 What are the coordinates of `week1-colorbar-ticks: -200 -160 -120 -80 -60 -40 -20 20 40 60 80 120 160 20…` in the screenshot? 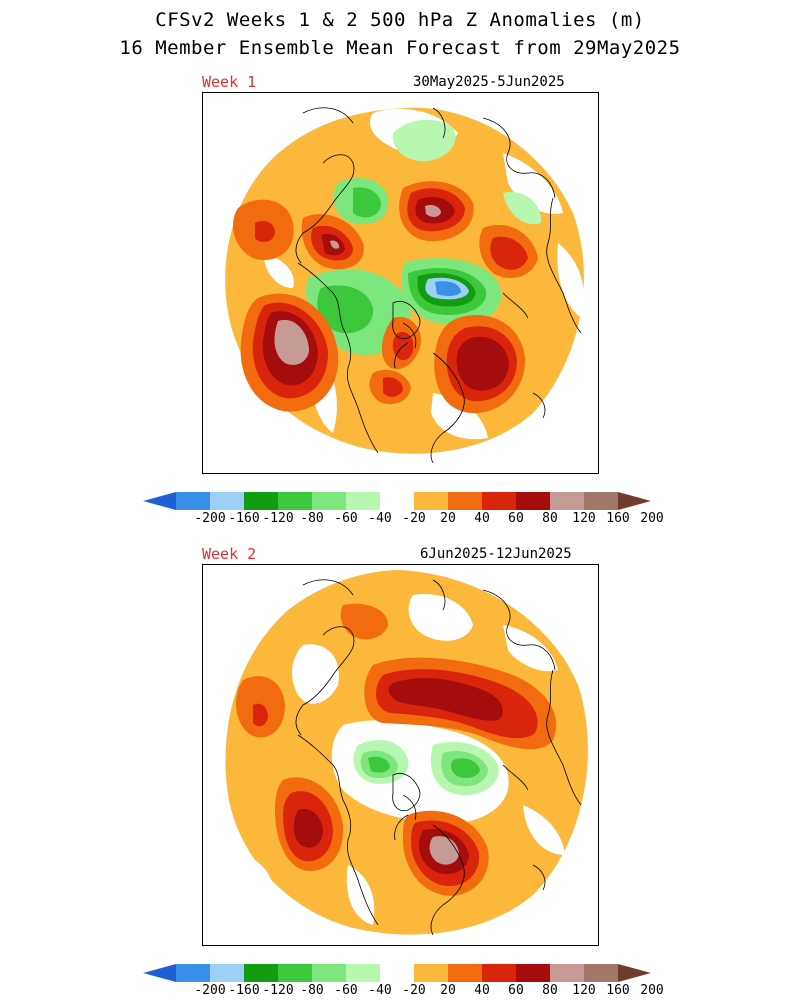 It's located at (400, 519).